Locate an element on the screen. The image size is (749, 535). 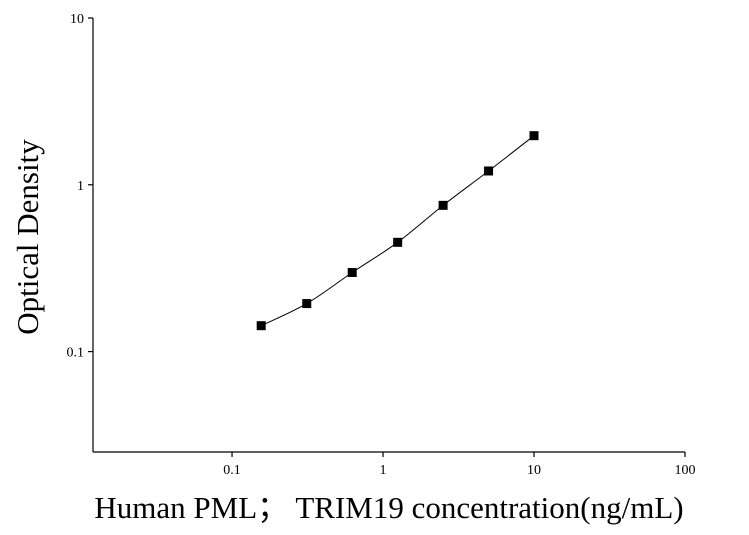
y-tick-label: 10 is located at coordinates (77, 19).